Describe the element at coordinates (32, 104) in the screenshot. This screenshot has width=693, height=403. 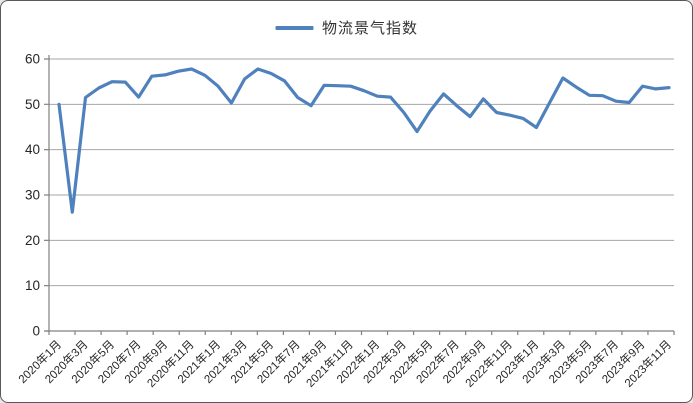
I see `y-tick-label-50: 50` at that location.